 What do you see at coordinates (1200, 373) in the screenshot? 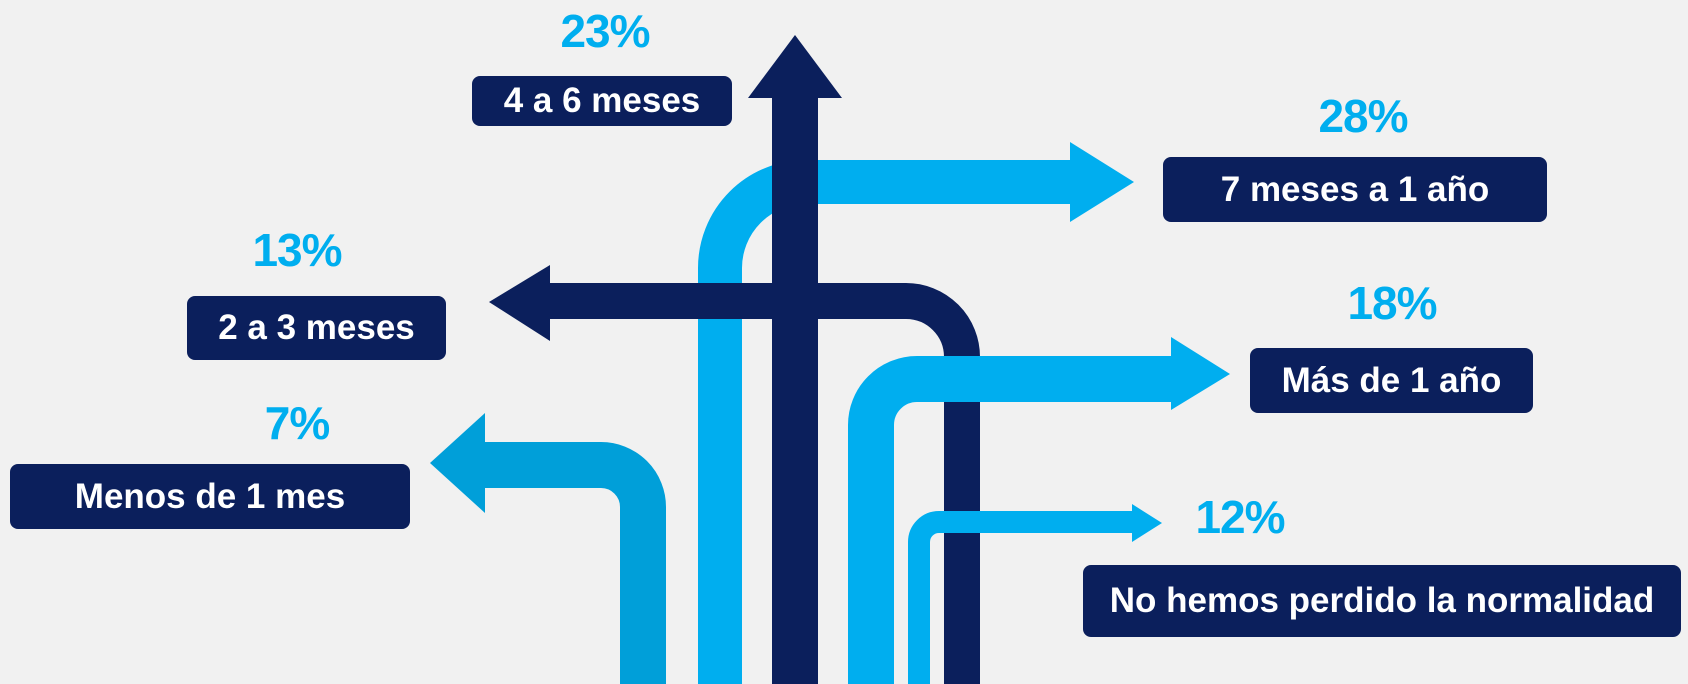
I see `arrowhead-mas-de-1-ano` at bounding box center [1200, 373].